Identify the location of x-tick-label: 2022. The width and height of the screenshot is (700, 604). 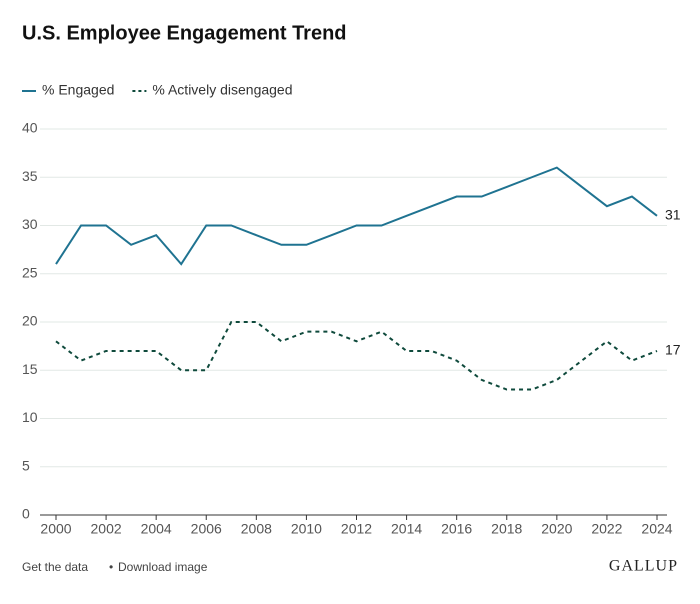
(606, 529).